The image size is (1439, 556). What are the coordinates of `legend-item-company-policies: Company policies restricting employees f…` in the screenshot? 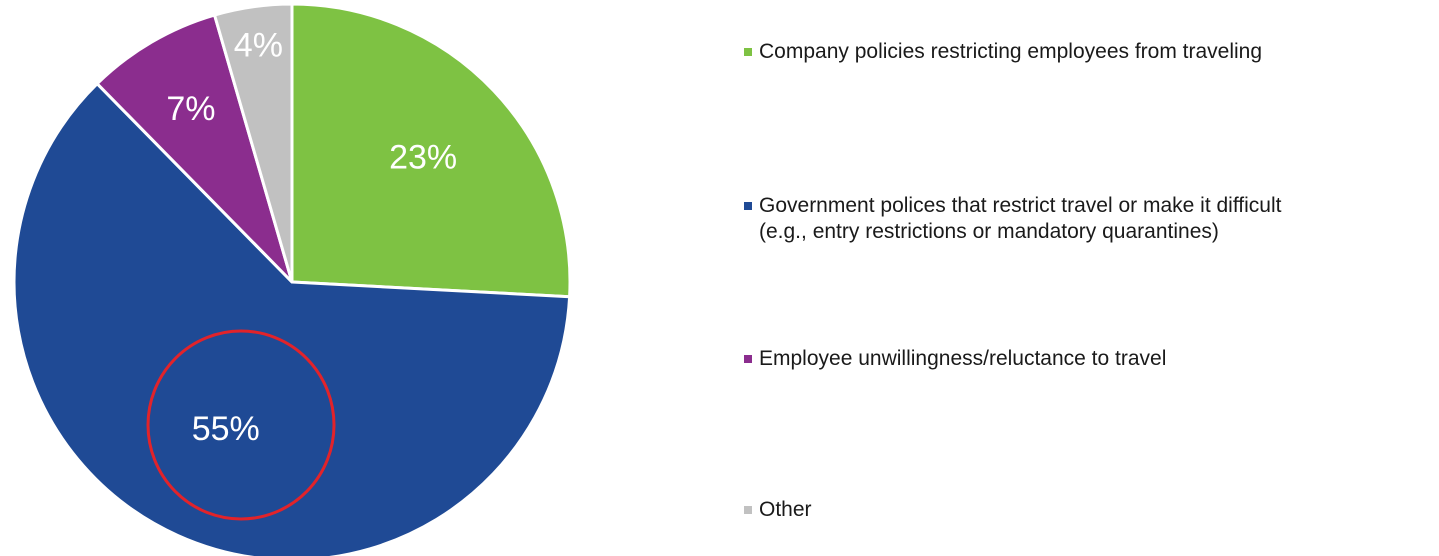 It's located at (1003, 52).